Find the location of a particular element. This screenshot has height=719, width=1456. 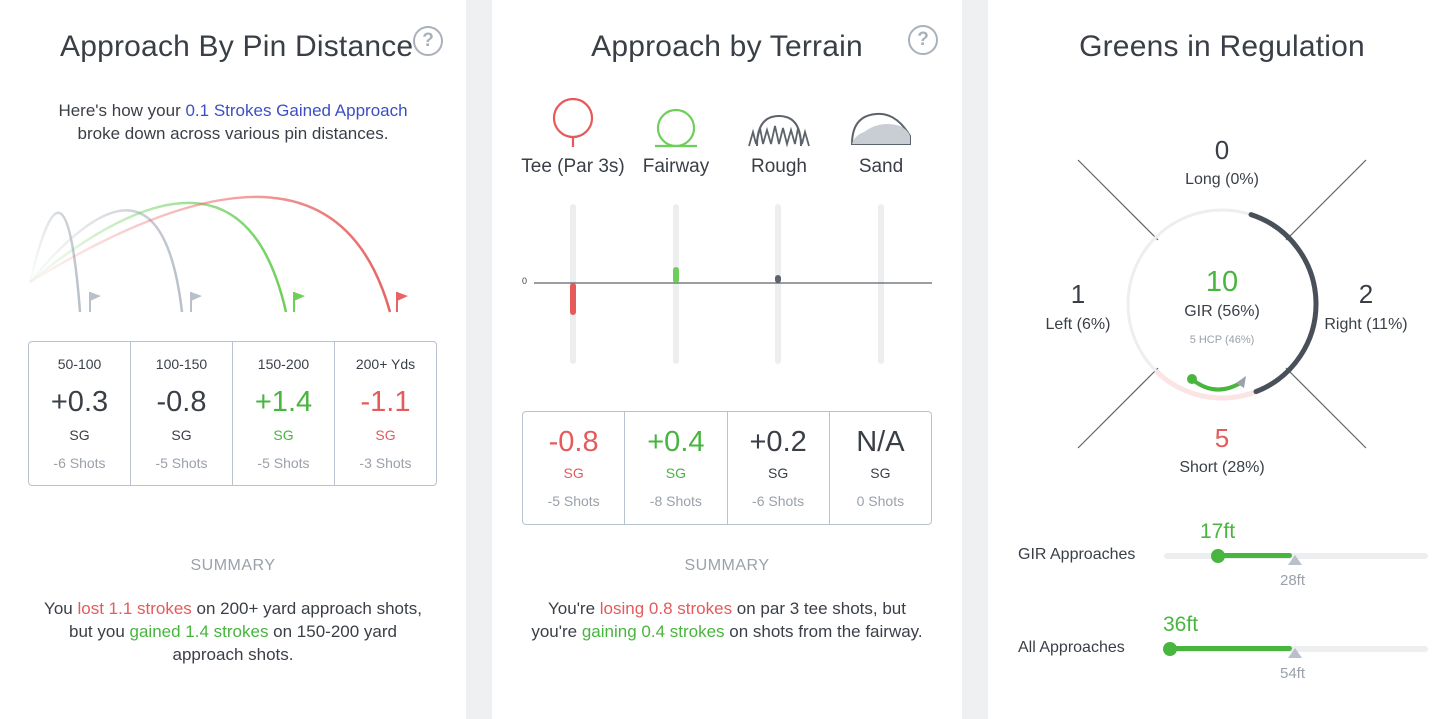

terrain-col-tee: -0.8 SG -5 Shots is located at coordinates (574, 468).